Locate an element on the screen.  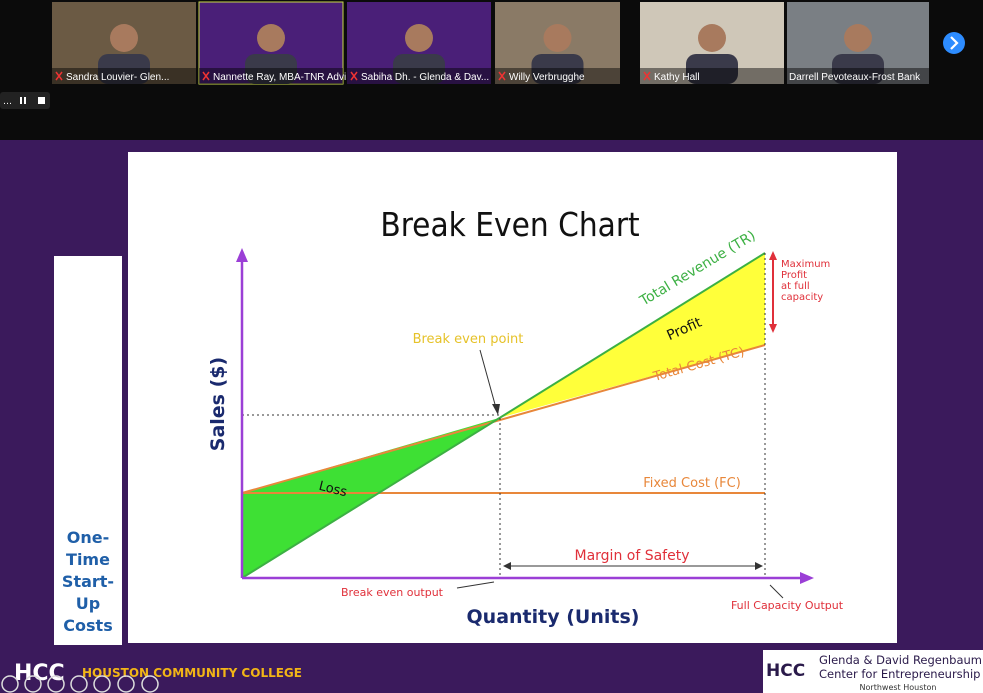
hcc-logo: HCC is located at coordinates (39, 673).